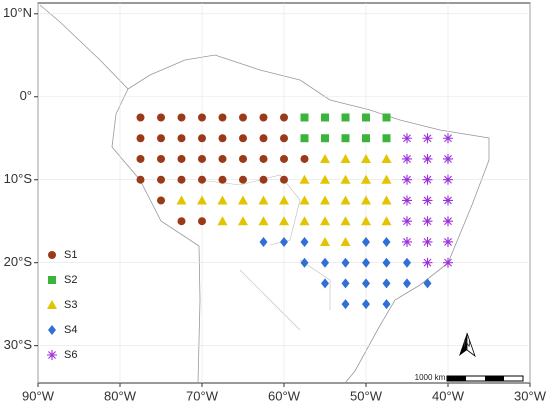 This screenshot has width=550, height=411. Describe the element at coordinates (62, 330) in the screenshot. I see `legend-item: S4` at that location.